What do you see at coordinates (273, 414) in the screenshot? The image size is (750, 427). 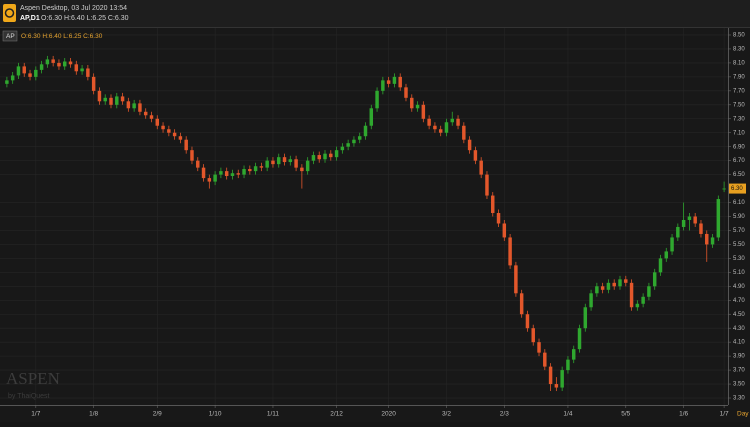 I see `x-tick-label: 1/11` at bounding box center [273, 414].